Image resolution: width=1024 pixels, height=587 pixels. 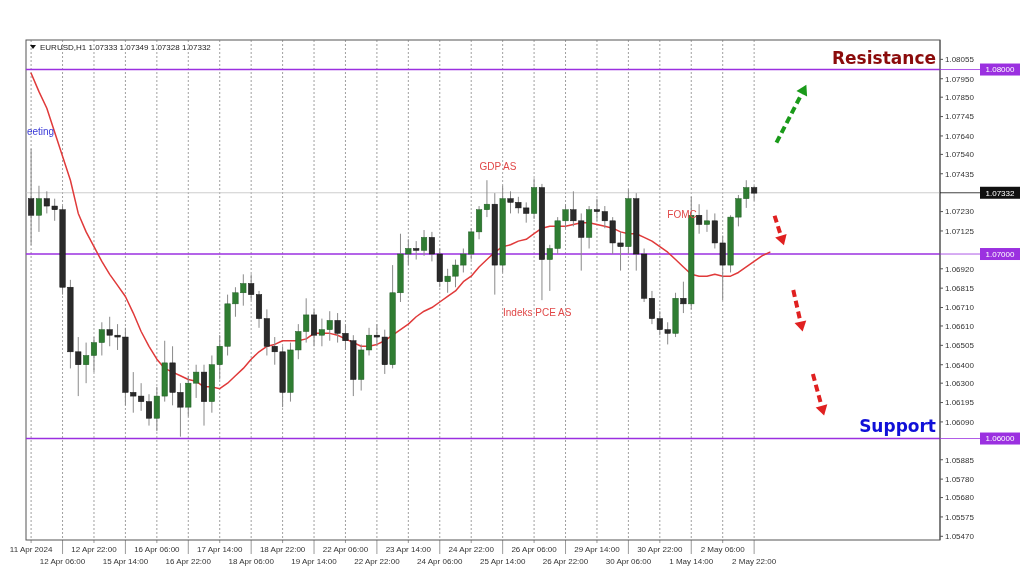 I want to click on y-tick-label: 1.07950, so click(x=960, y=79).